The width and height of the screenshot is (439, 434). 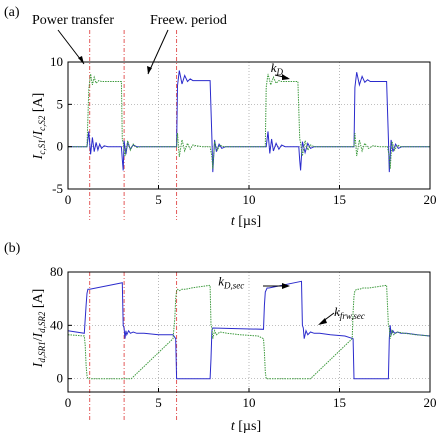 What do you see at coordinates (188, 20) in the screenshot?
I see `freewheel-period-annotation: Freew. period` at bounding box center [188, 20].